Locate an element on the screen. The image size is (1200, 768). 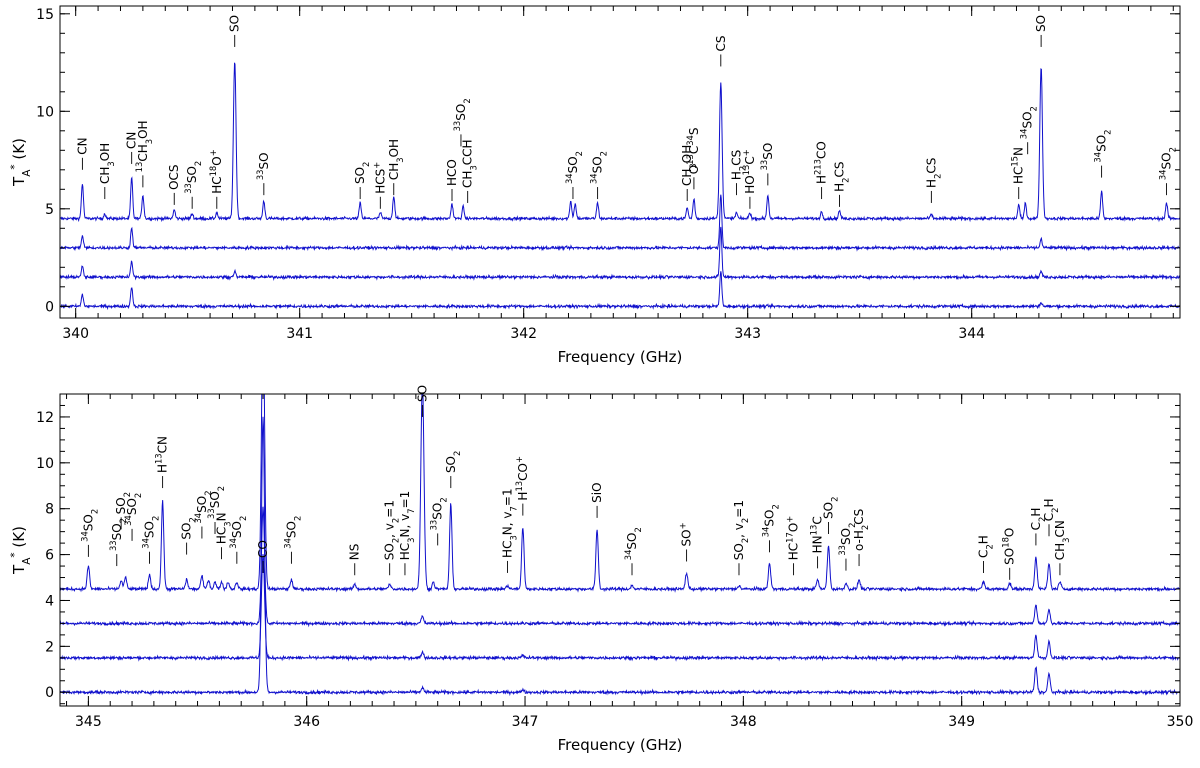
line-annotation: CH3CN is located at coordinates (1062, 548).